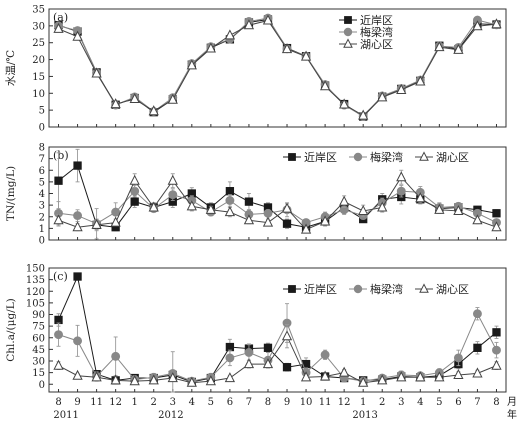  Describe the element at coordinates (42, 148) in the screenshot. I see `y-tick-label: 8` at that location.